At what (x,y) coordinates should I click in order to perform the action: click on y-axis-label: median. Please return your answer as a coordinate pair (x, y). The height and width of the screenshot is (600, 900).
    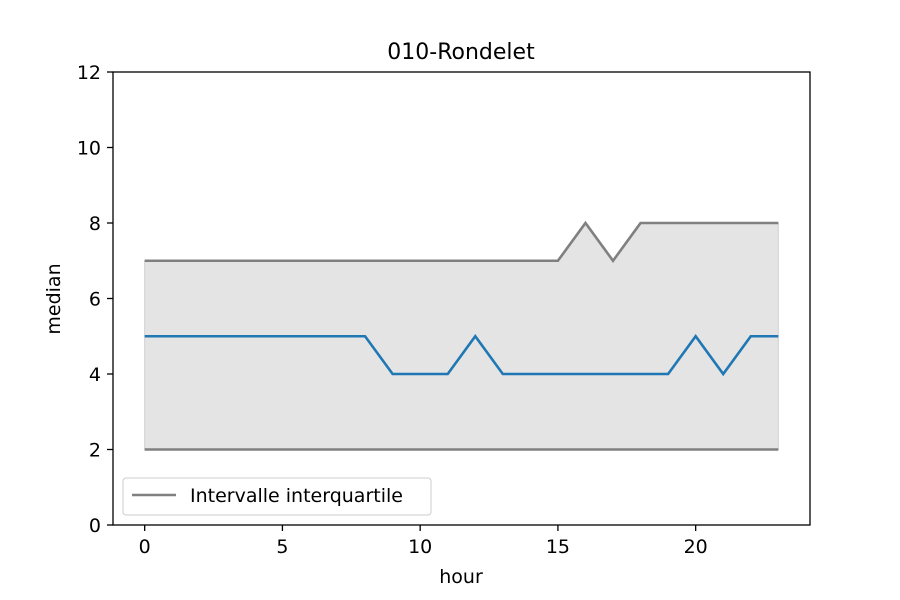
    Looking at the image, I should click on (54, 298).